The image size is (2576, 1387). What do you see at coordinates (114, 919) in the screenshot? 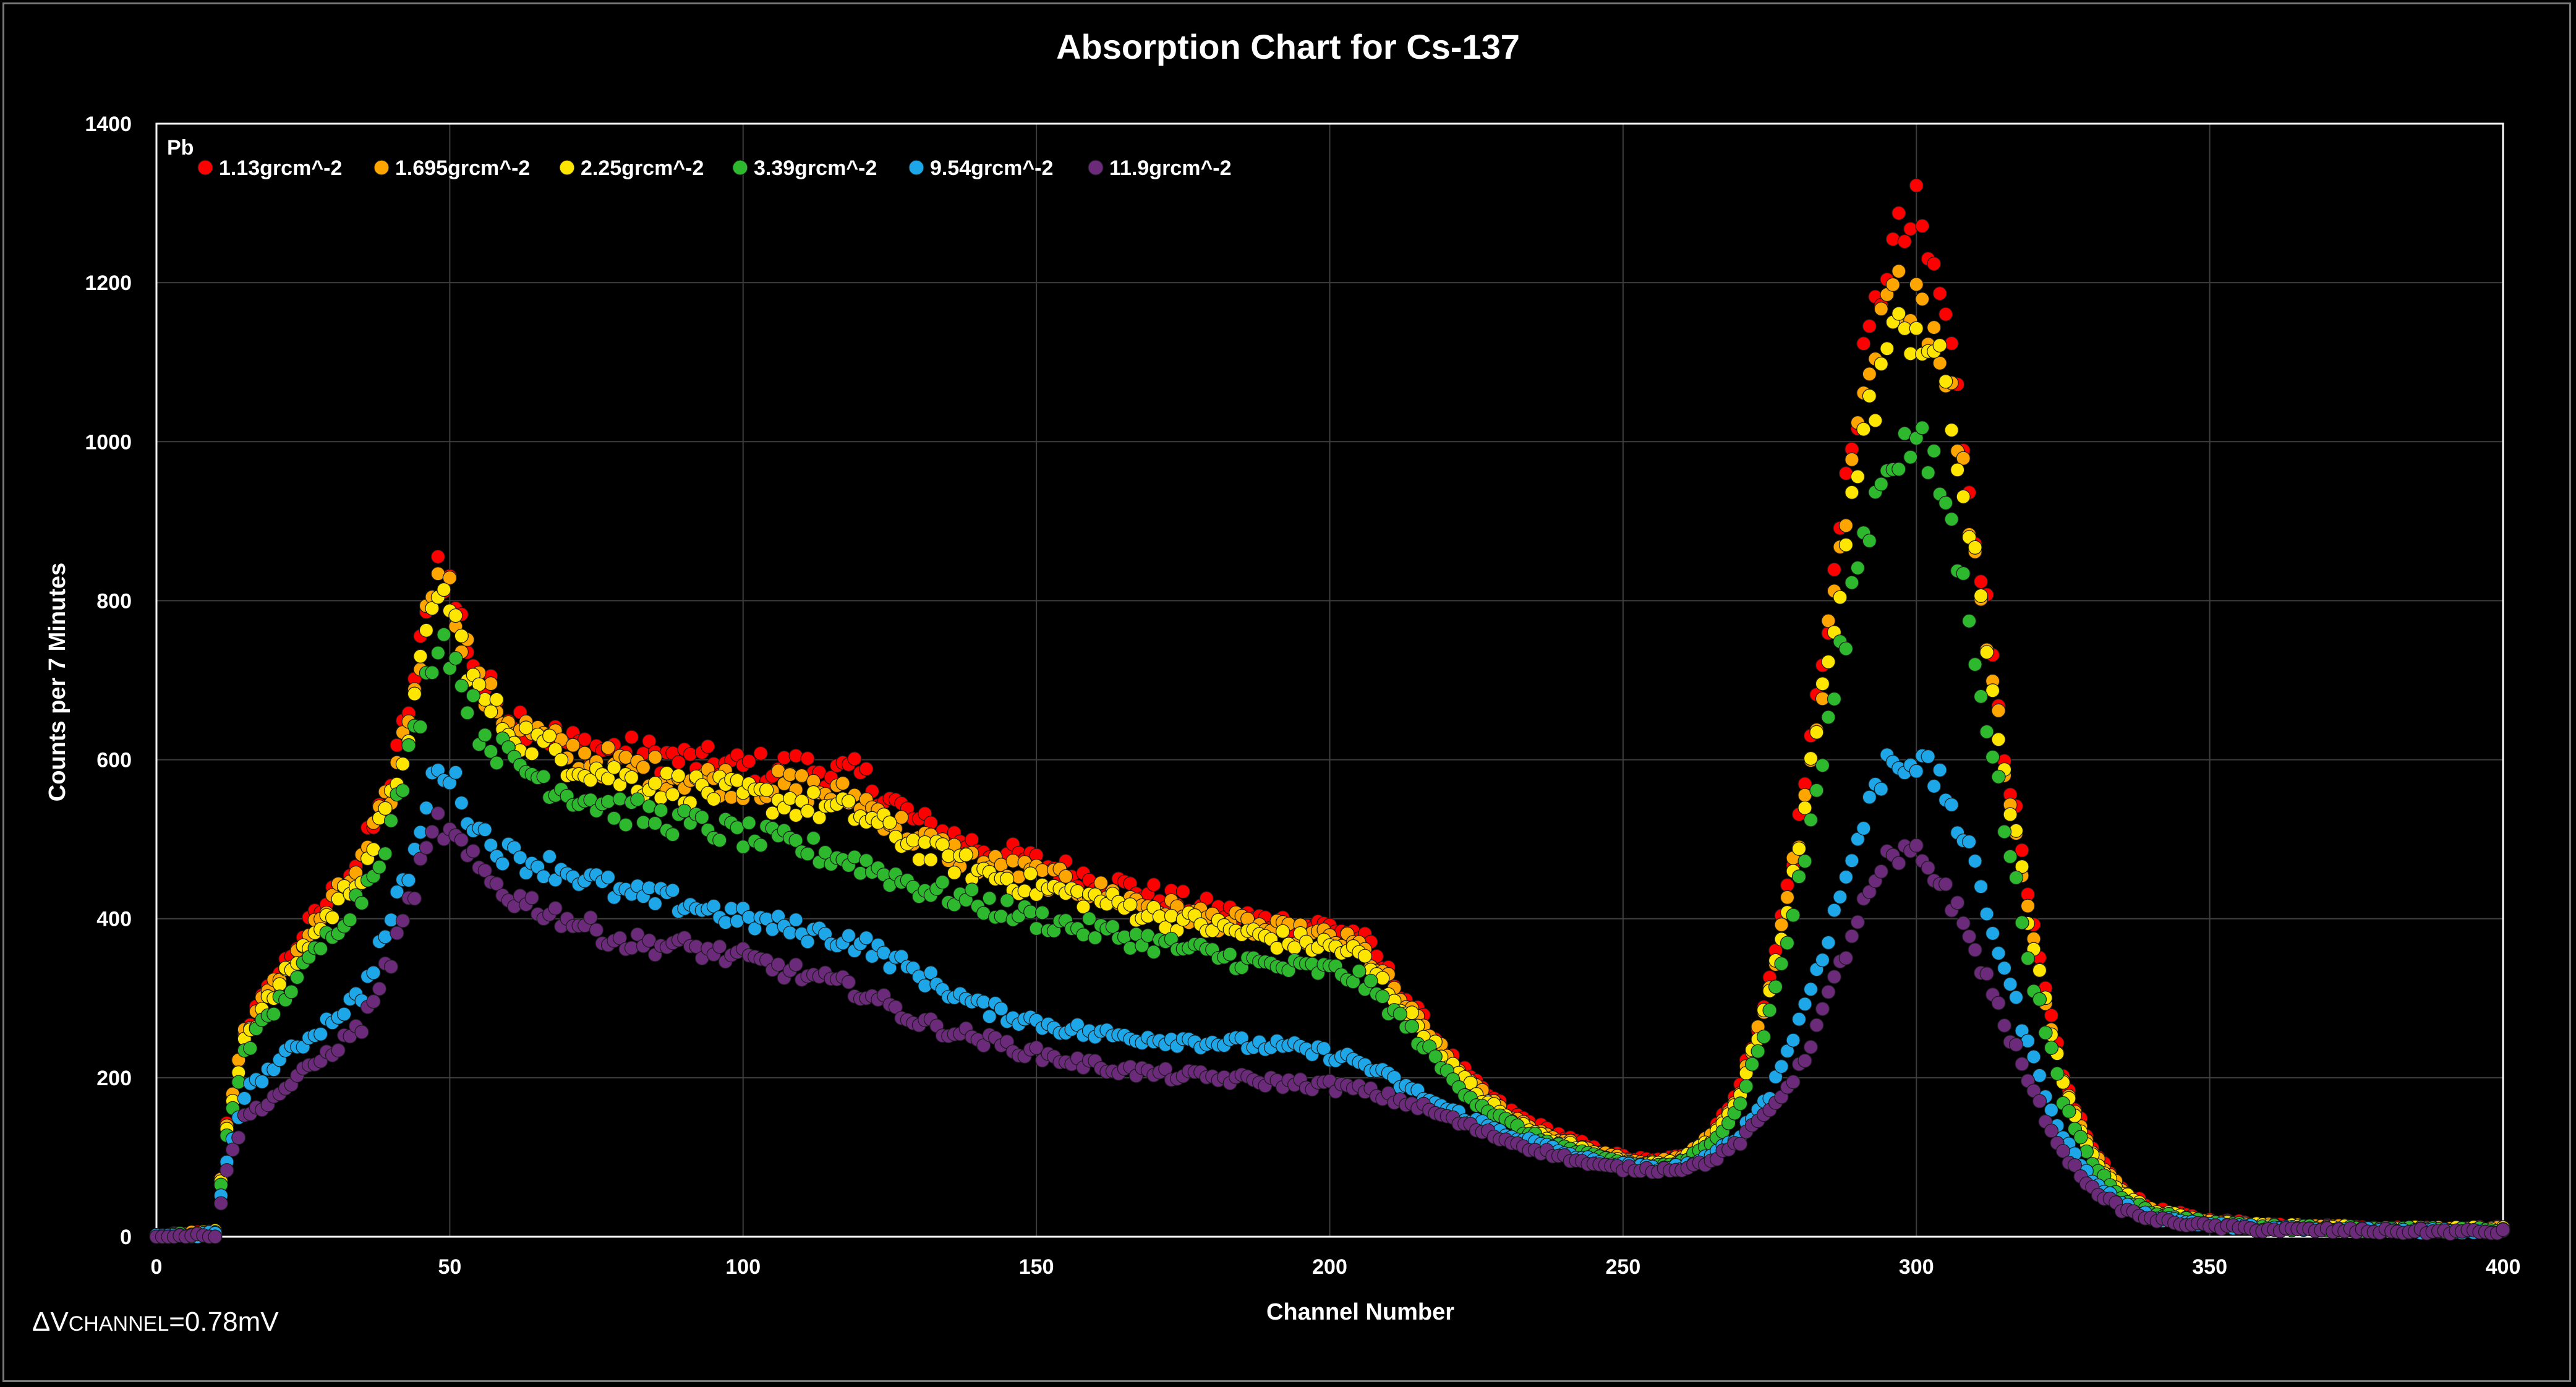
I see `y-tick-label: 400` at bounding box center [114, 919].